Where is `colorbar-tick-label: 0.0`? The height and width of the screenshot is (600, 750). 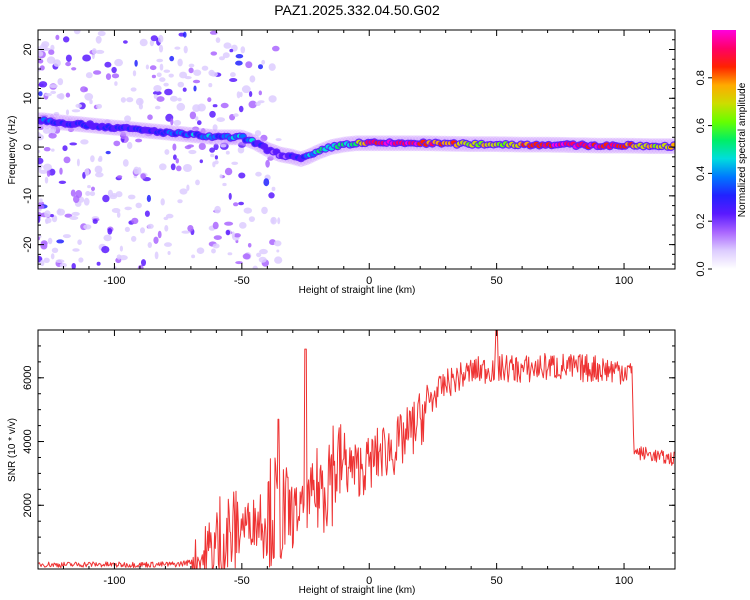
colorbar-tick-label: 0.0 is located at coordinates (701, 268).